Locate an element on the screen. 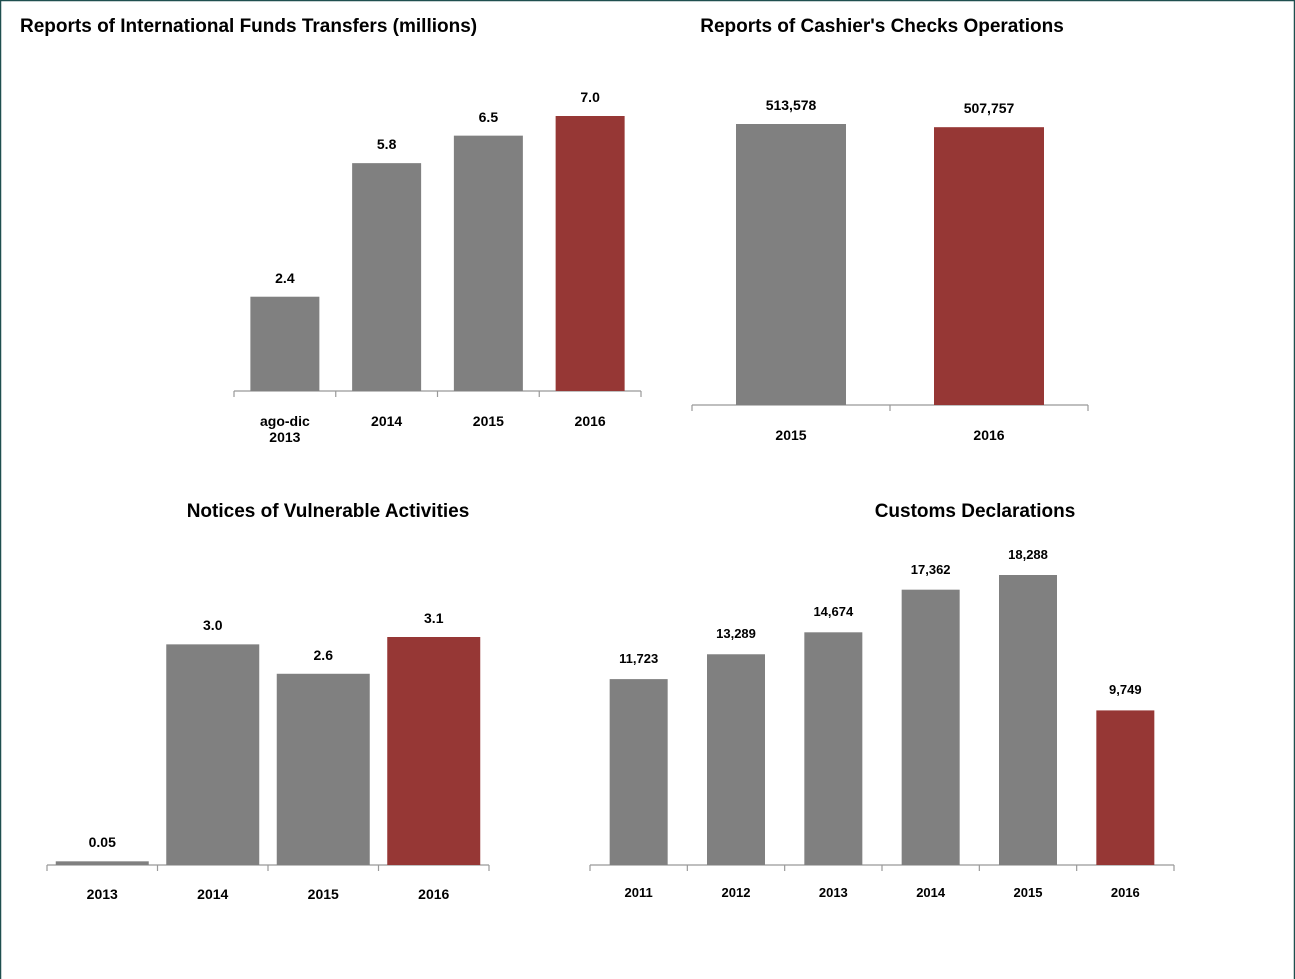  value-label: 13,289 is located at coordinates (736, 634).